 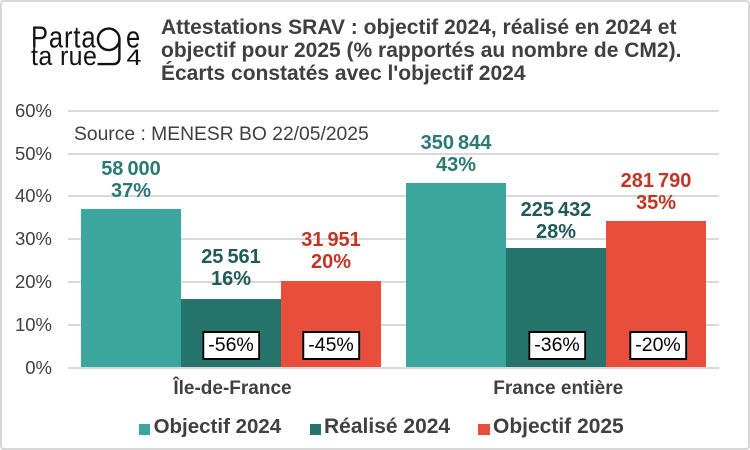 What do you see at coordinates (133, 37) in the screenshot?
I see `svg-text: e` at bounding box center [133, 37].